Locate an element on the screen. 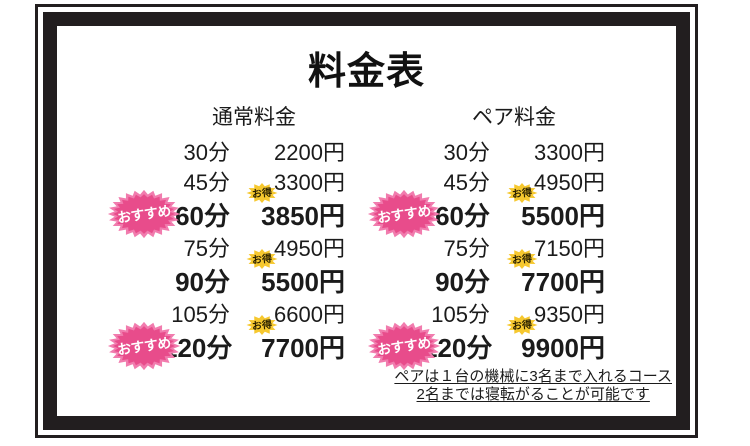  column-header-pair: ペア料金 is located at coordinates (514, 117).